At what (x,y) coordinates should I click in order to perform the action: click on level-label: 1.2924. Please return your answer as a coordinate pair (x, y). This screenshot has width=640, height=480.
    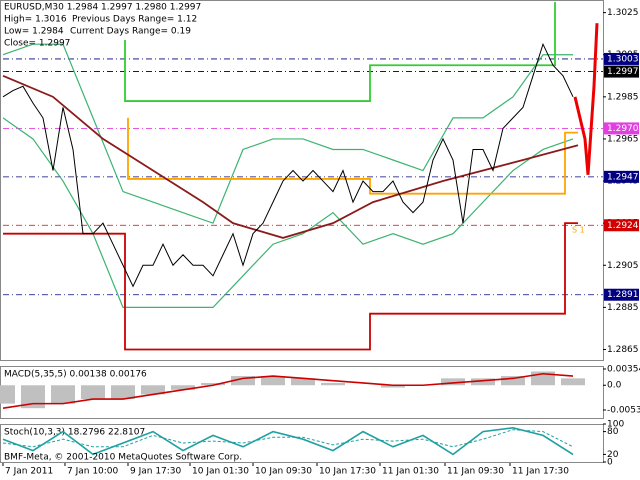
    Looking at the image, I should click on (623, 226).